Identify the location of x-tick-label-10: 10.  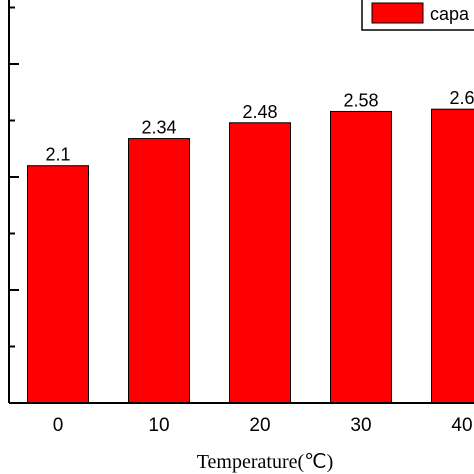
(158, 425).